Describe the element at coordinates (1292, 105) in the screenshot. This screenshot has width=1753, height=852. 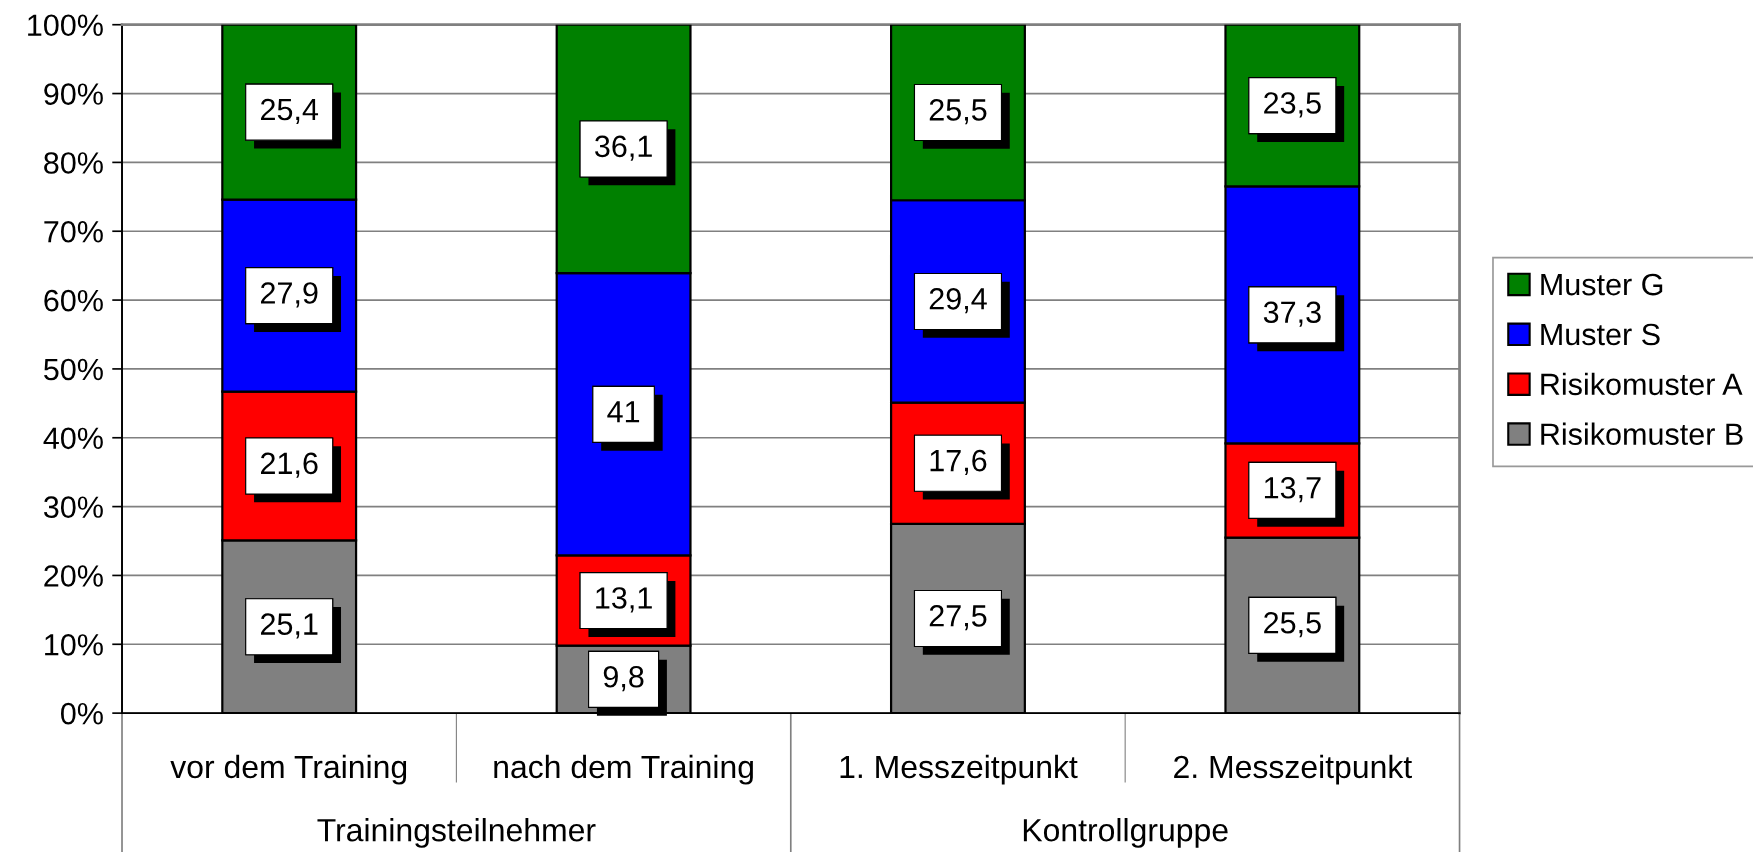
I see `data-label: 23,5` at that location.